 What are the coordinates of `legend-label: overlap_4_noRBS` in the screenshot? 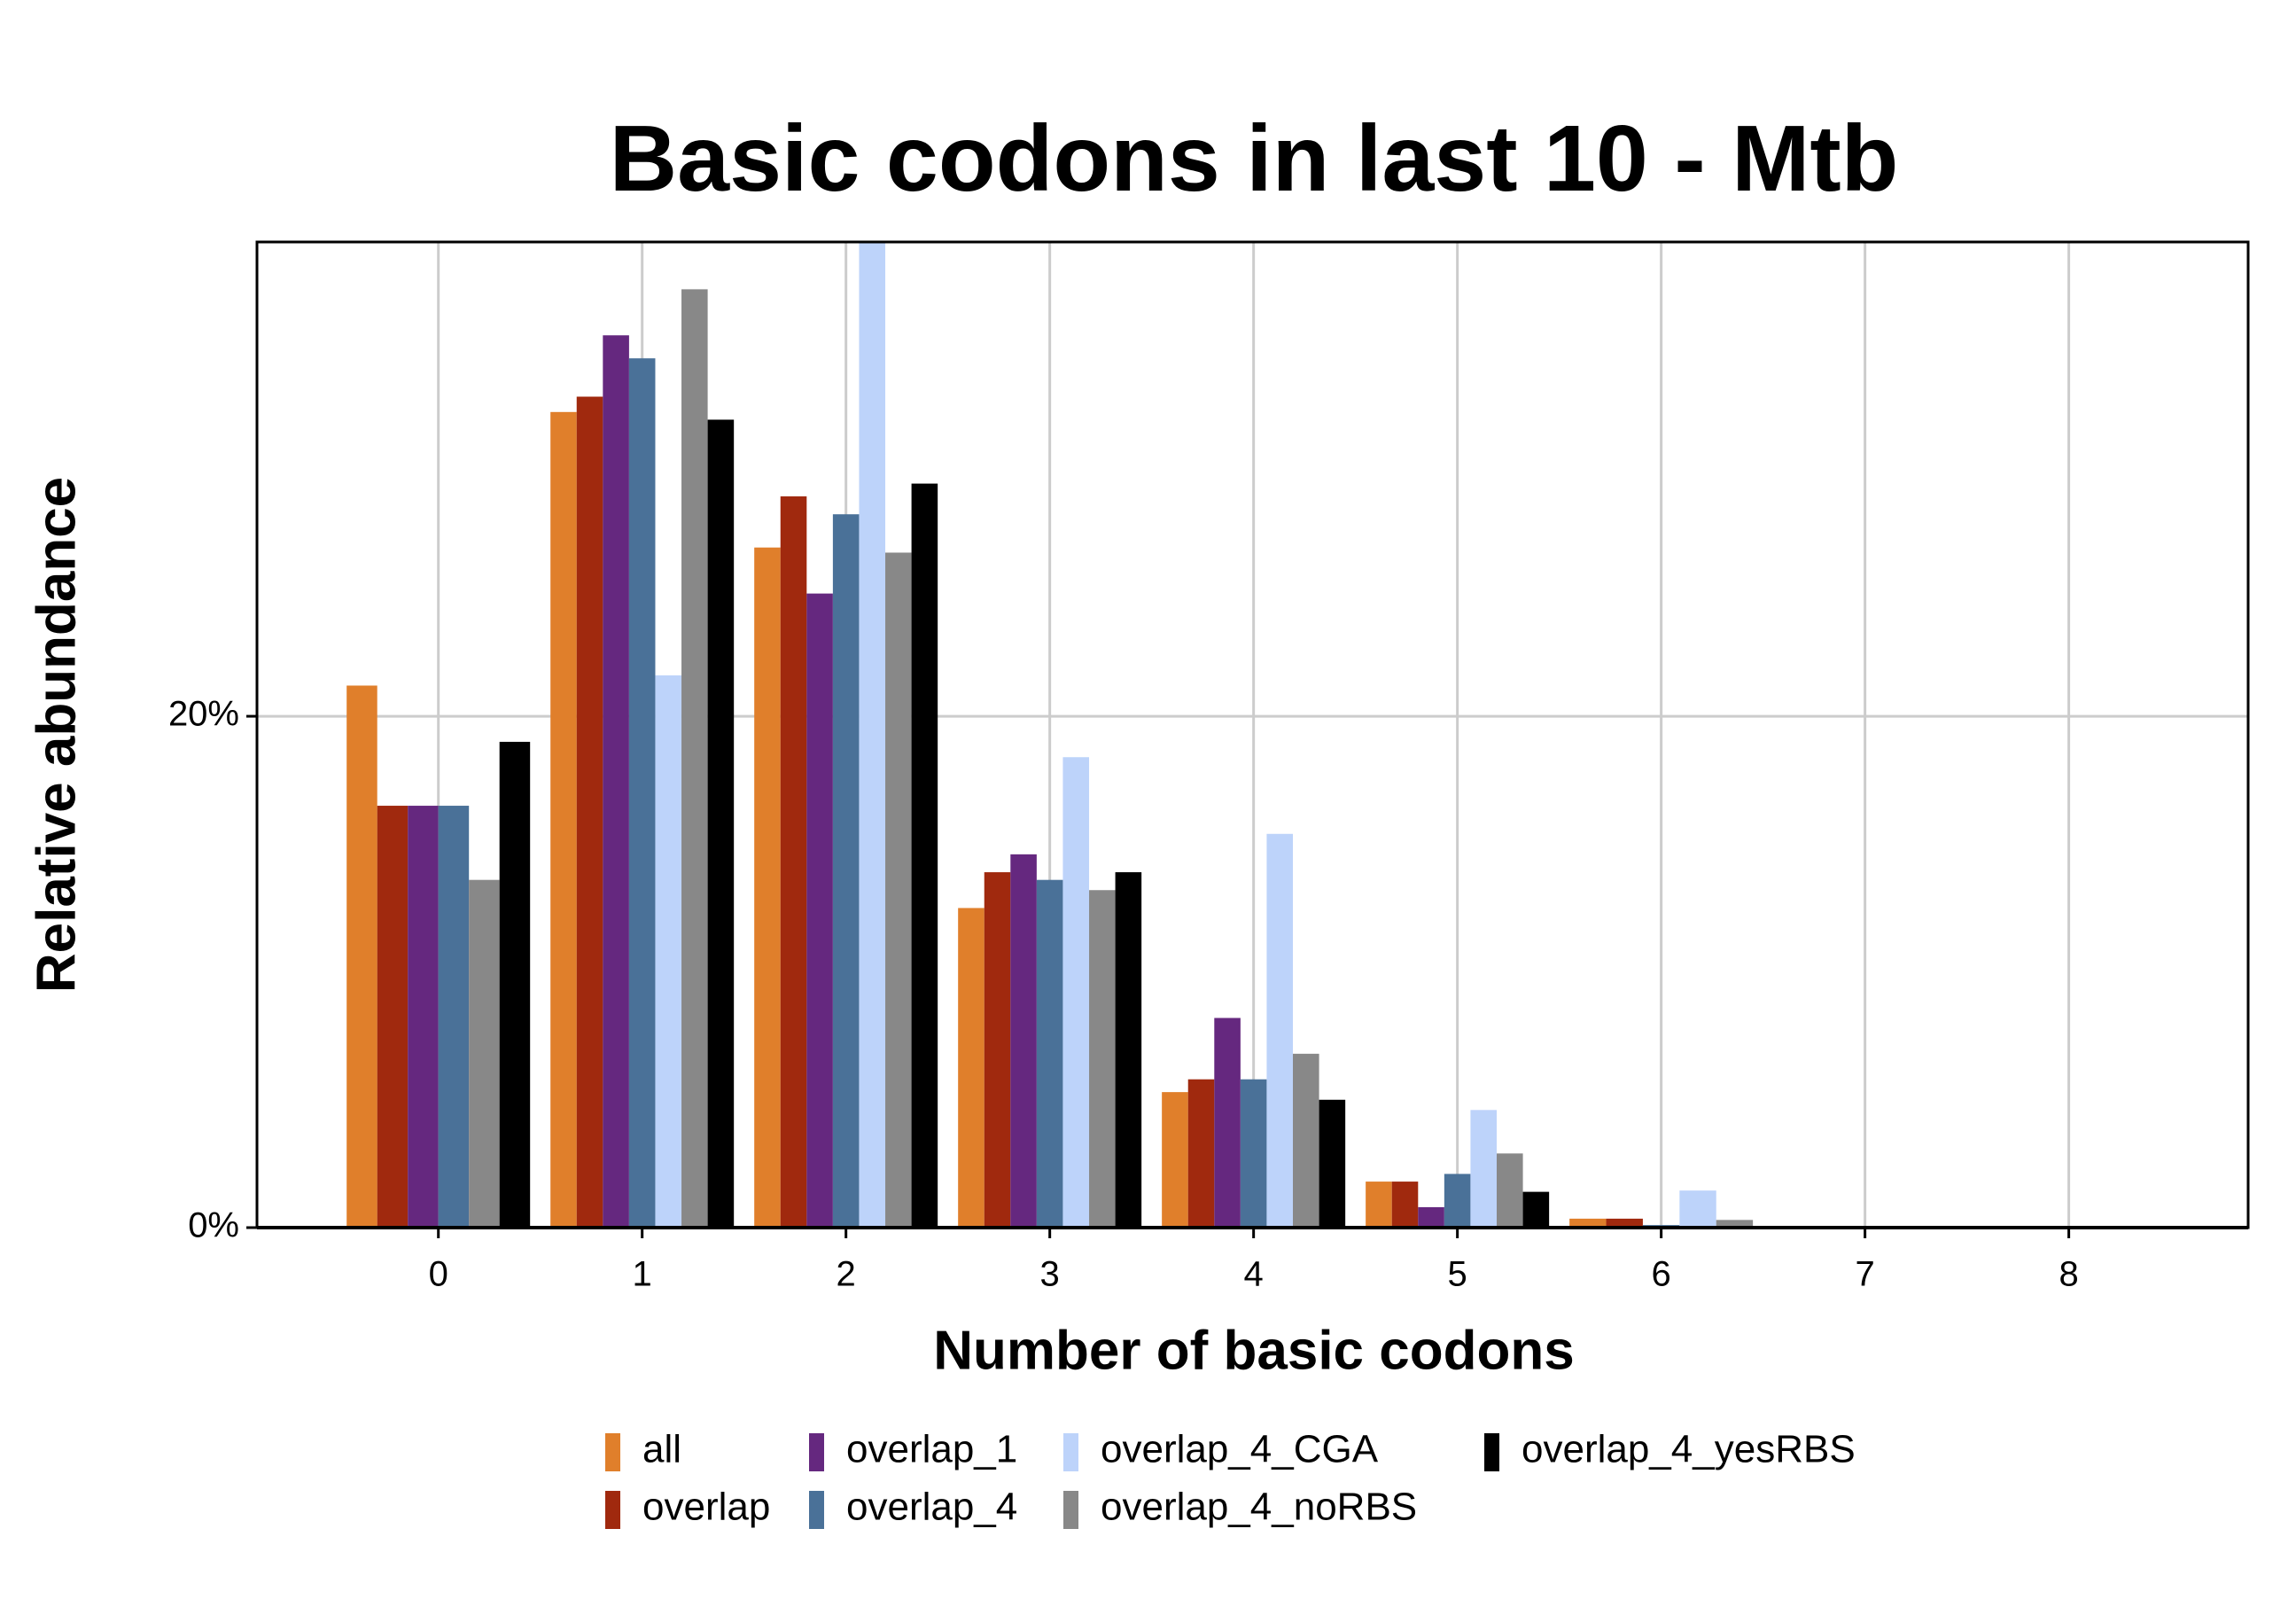 It's located at (1259, 1507).